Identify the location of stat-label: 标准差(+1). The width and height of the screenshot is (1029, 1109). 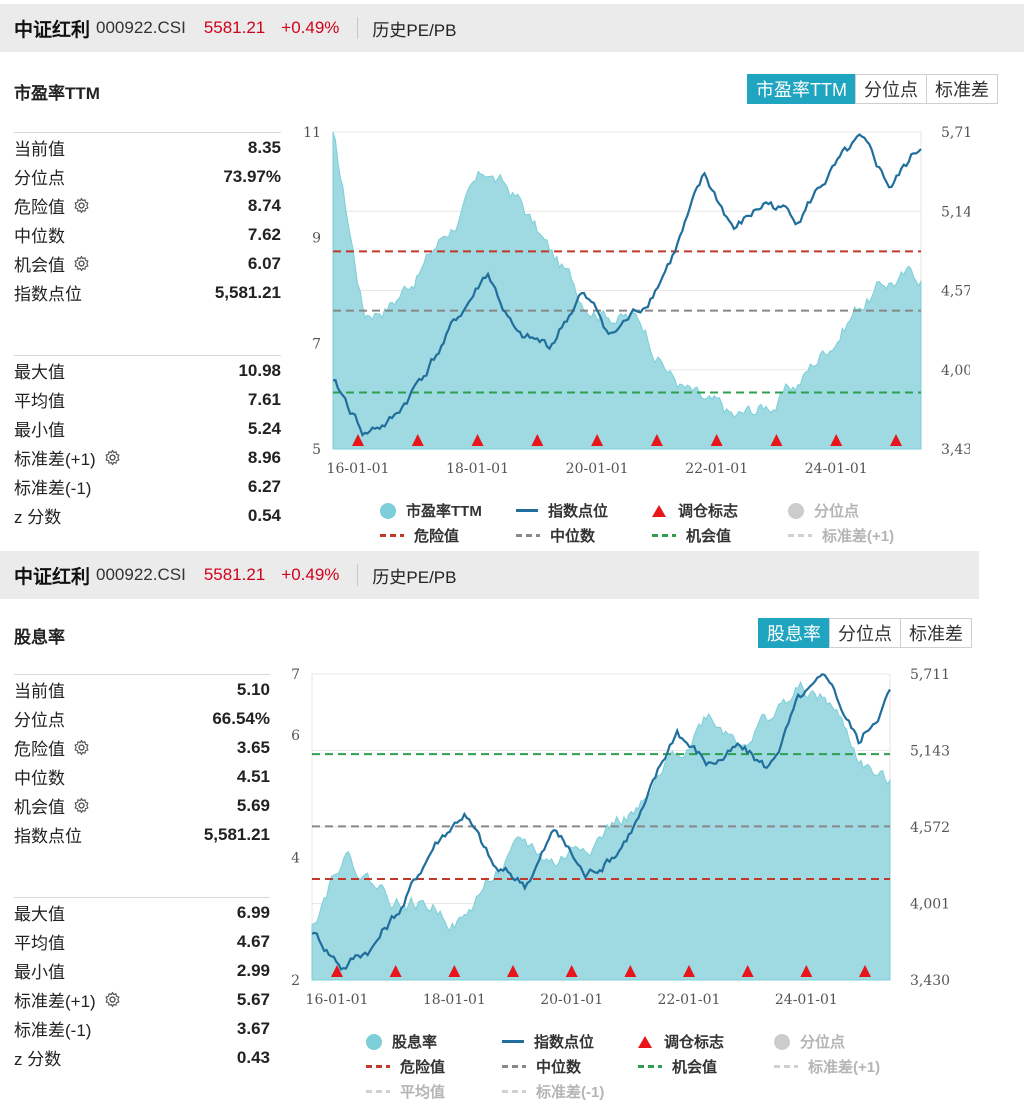
(67, 457).